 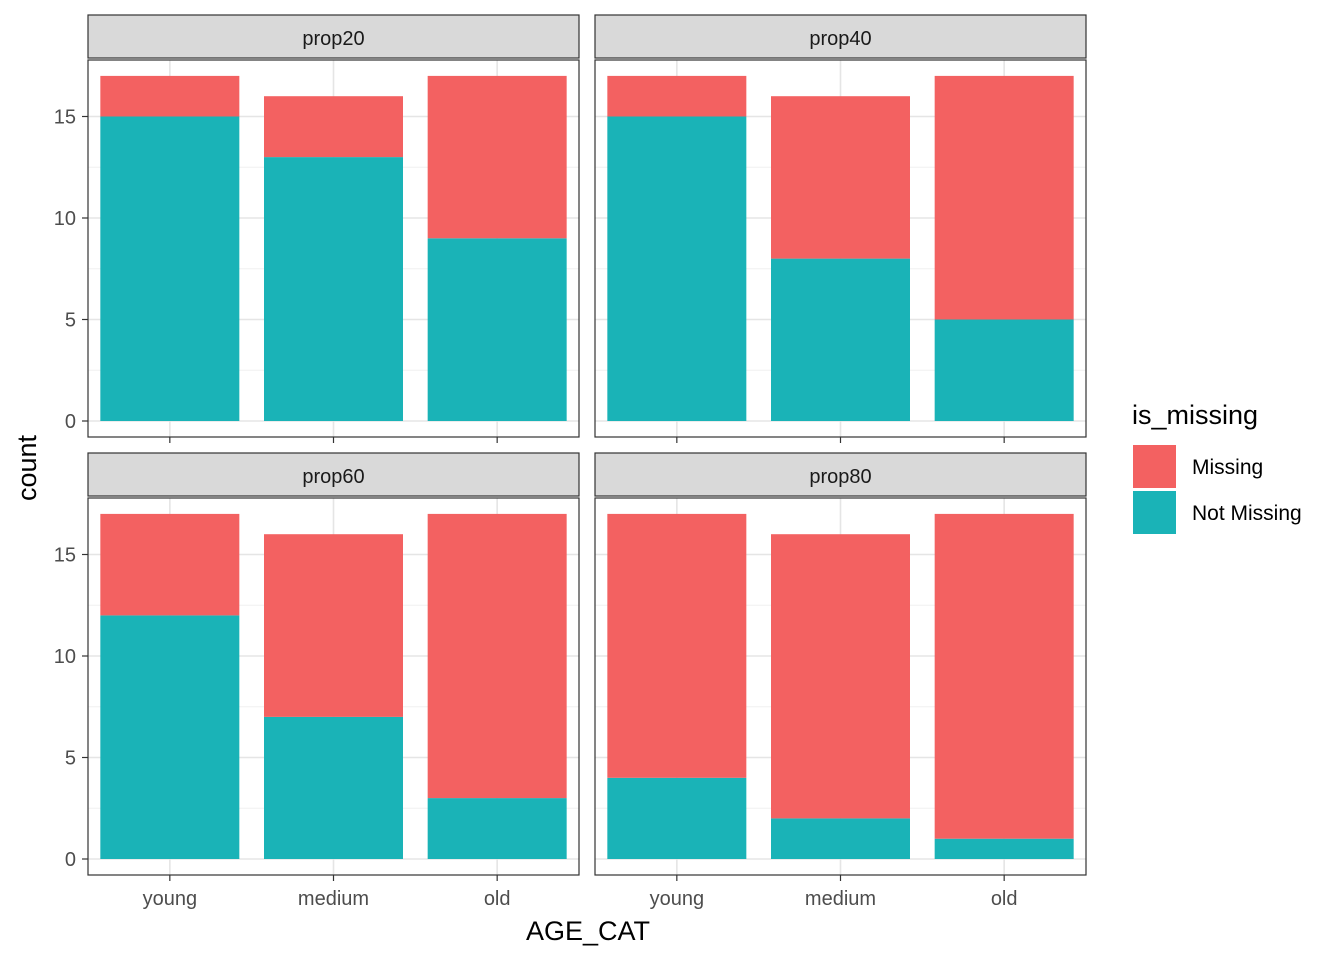 I want to click on bar-prop60-young-missing, so click(x=170, y=564).